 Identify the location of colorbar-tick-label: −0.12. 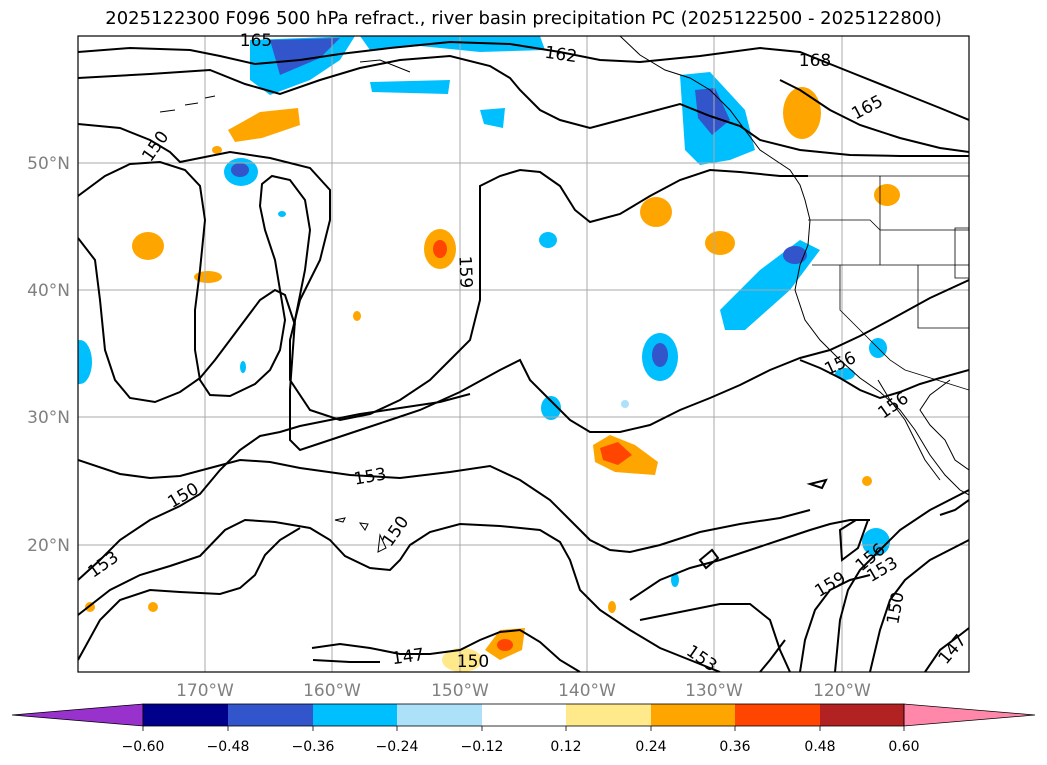
(482, 747).